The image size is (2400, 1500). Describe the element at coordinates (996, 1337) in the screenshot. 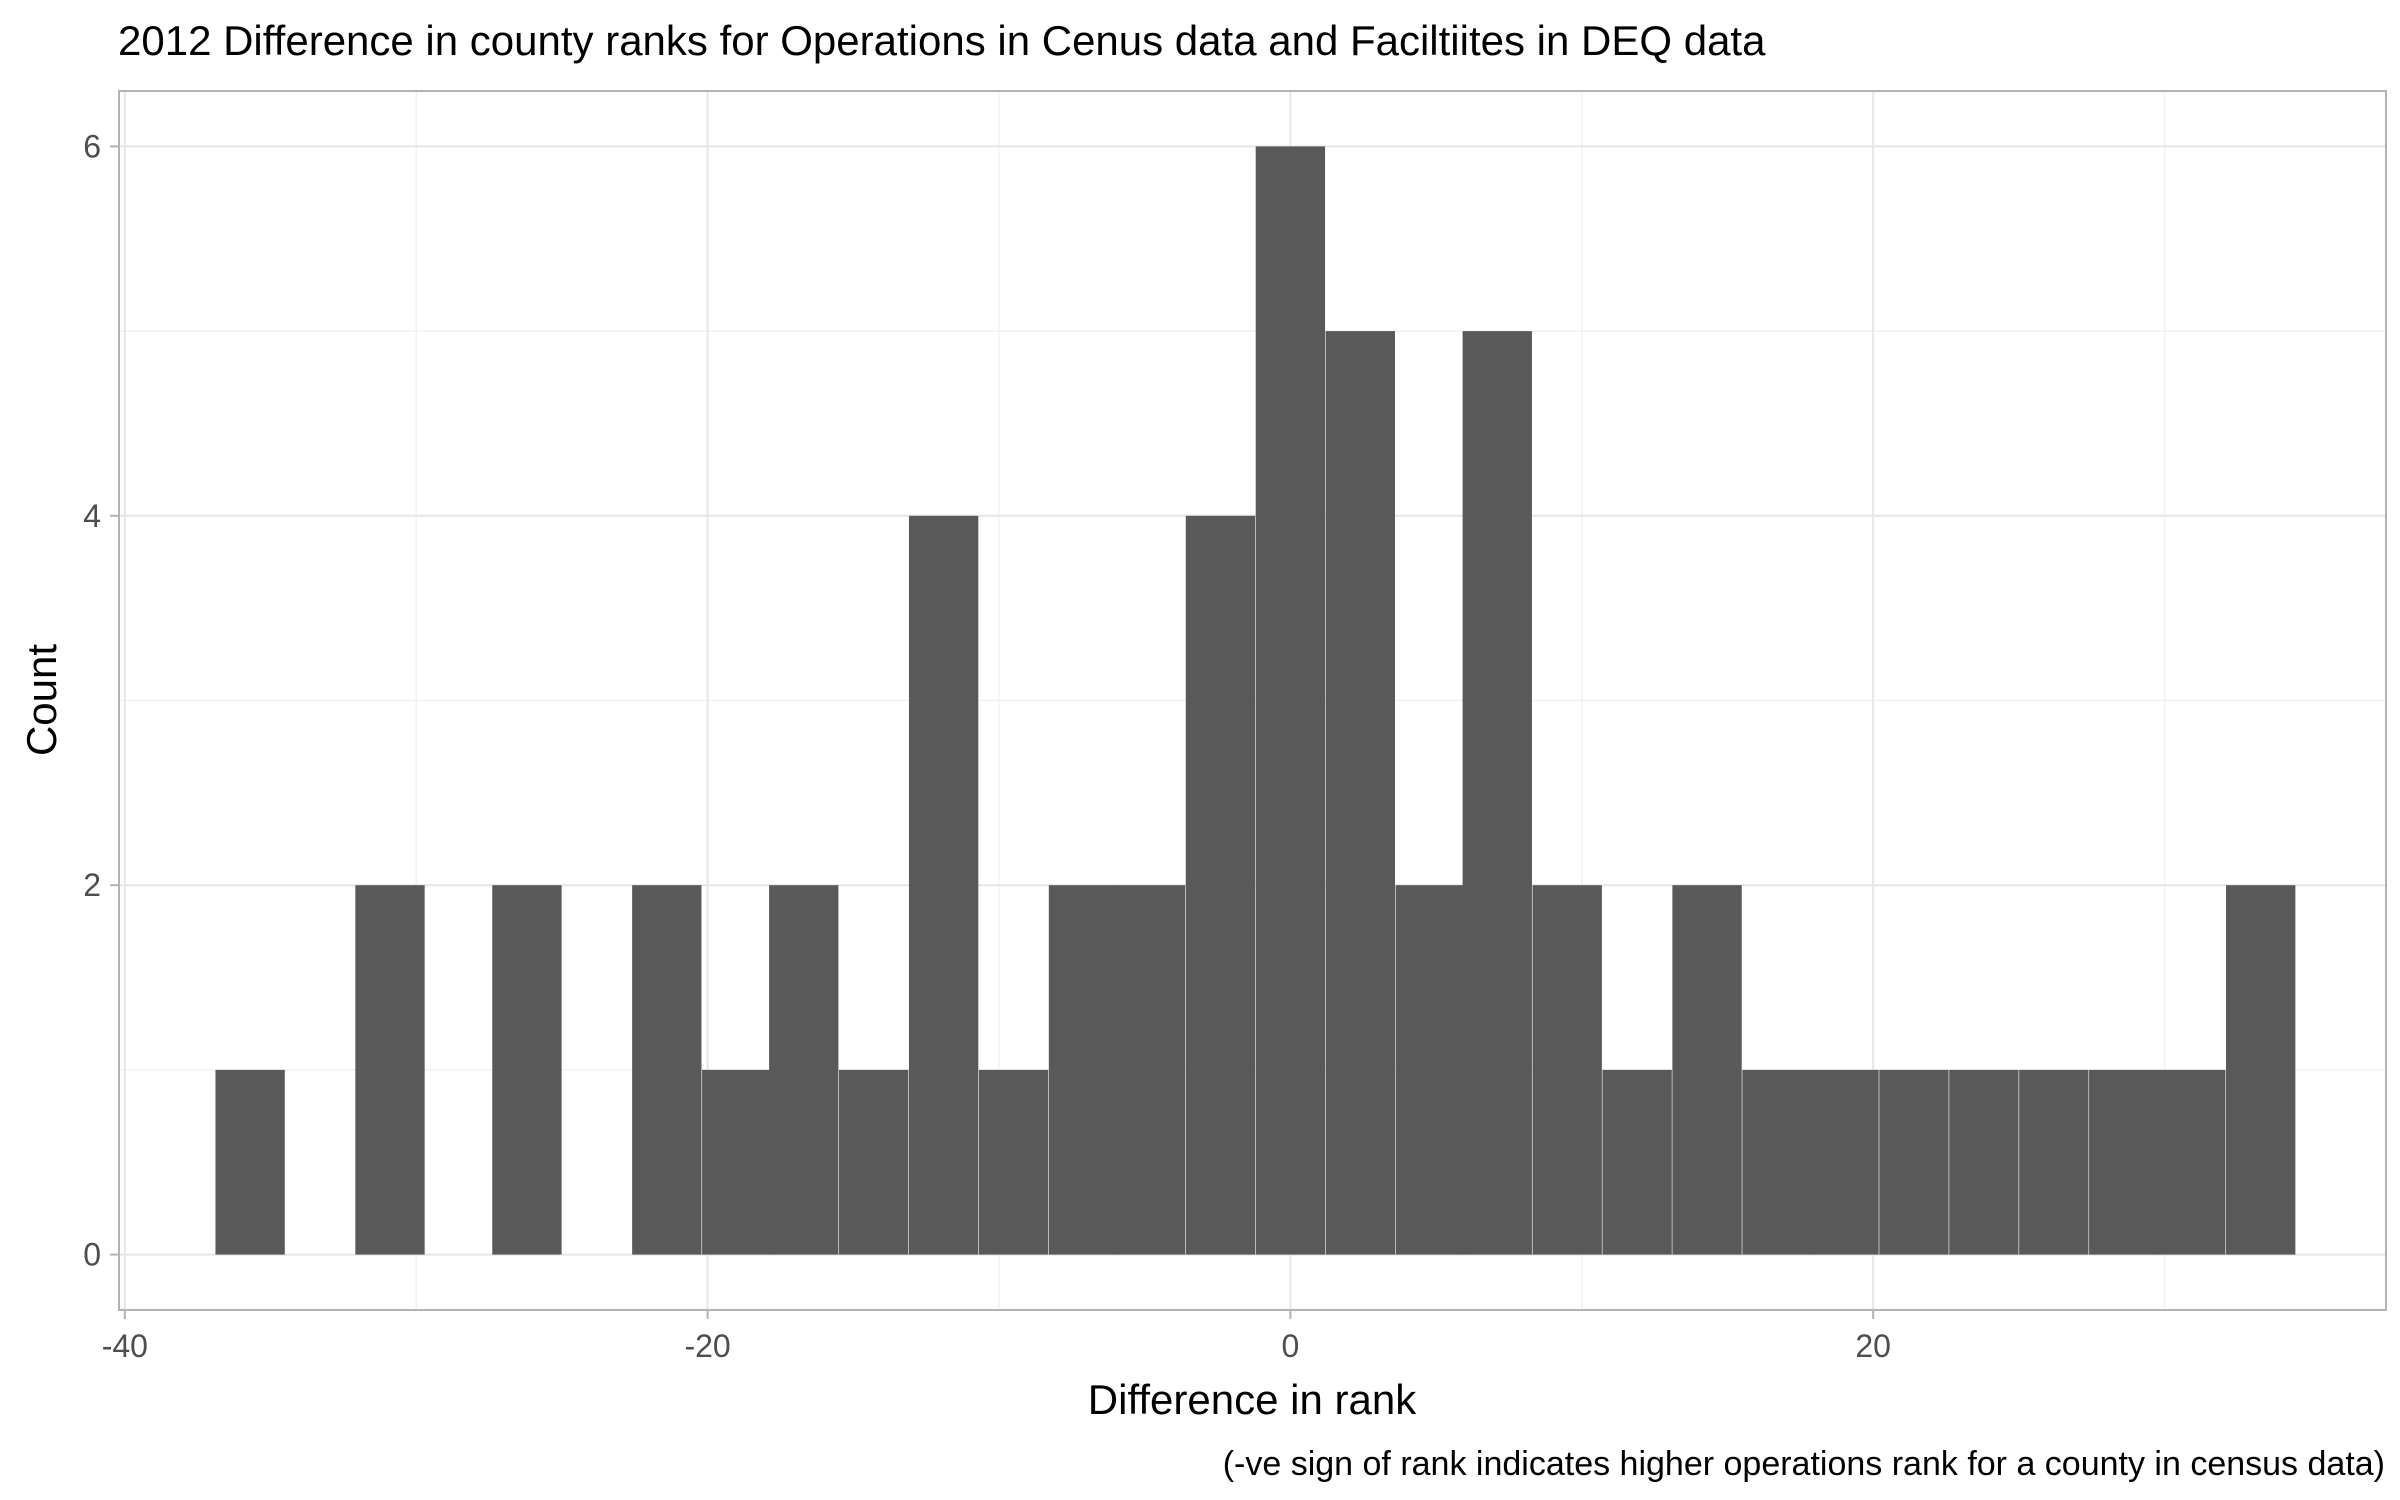

I see `x-axis-ticks: -40 -20 0 20` at that location.